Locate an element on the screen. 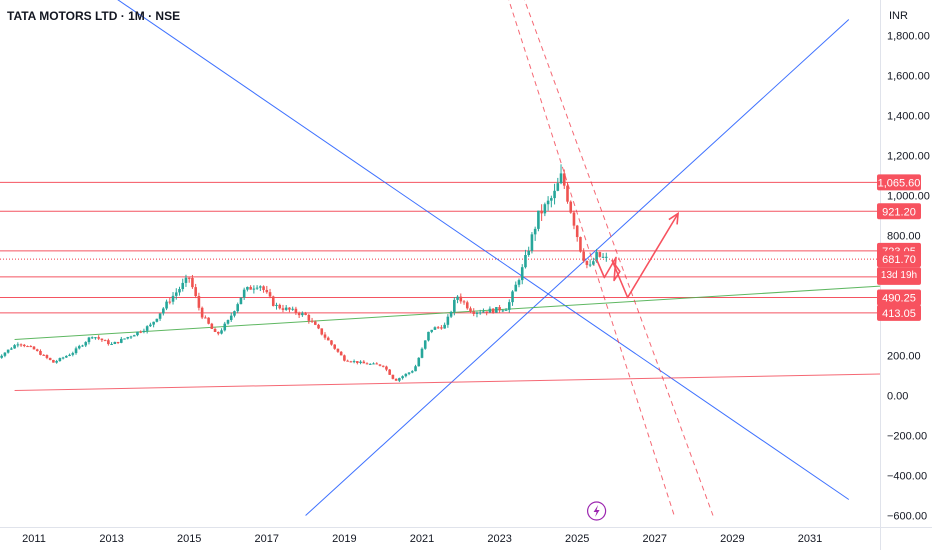 The height and width of the screenshot is (550, 932). y-tick-label: −200.00 is located at coordinates (907, 437).